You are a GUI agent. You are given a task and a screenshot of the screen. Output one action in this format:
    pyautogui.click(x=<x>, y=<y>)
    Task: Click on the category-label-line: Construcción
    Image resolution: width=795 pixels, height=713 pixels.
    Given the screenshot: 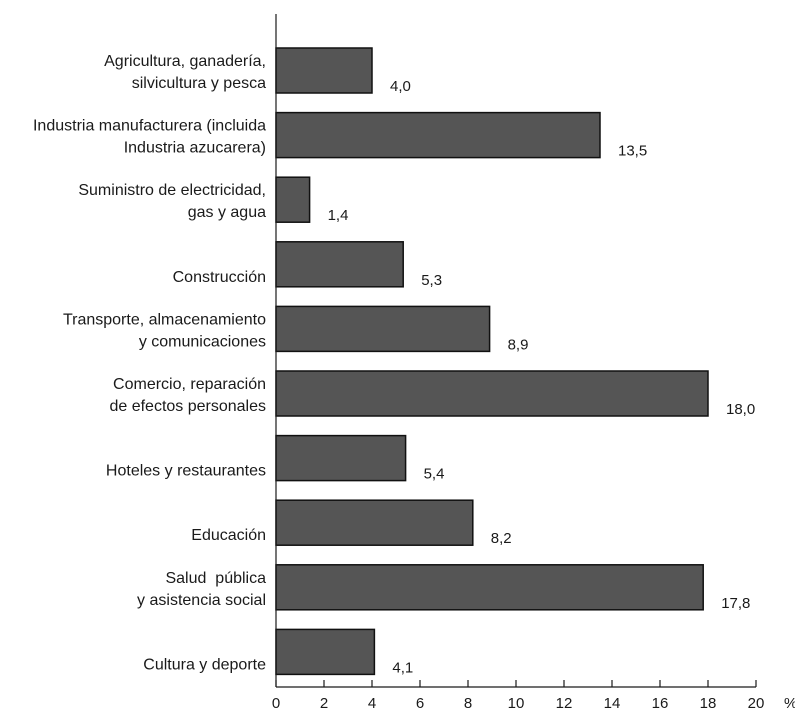 What is the action you would take?
    pyautogui.click(x=219, y=277)
    